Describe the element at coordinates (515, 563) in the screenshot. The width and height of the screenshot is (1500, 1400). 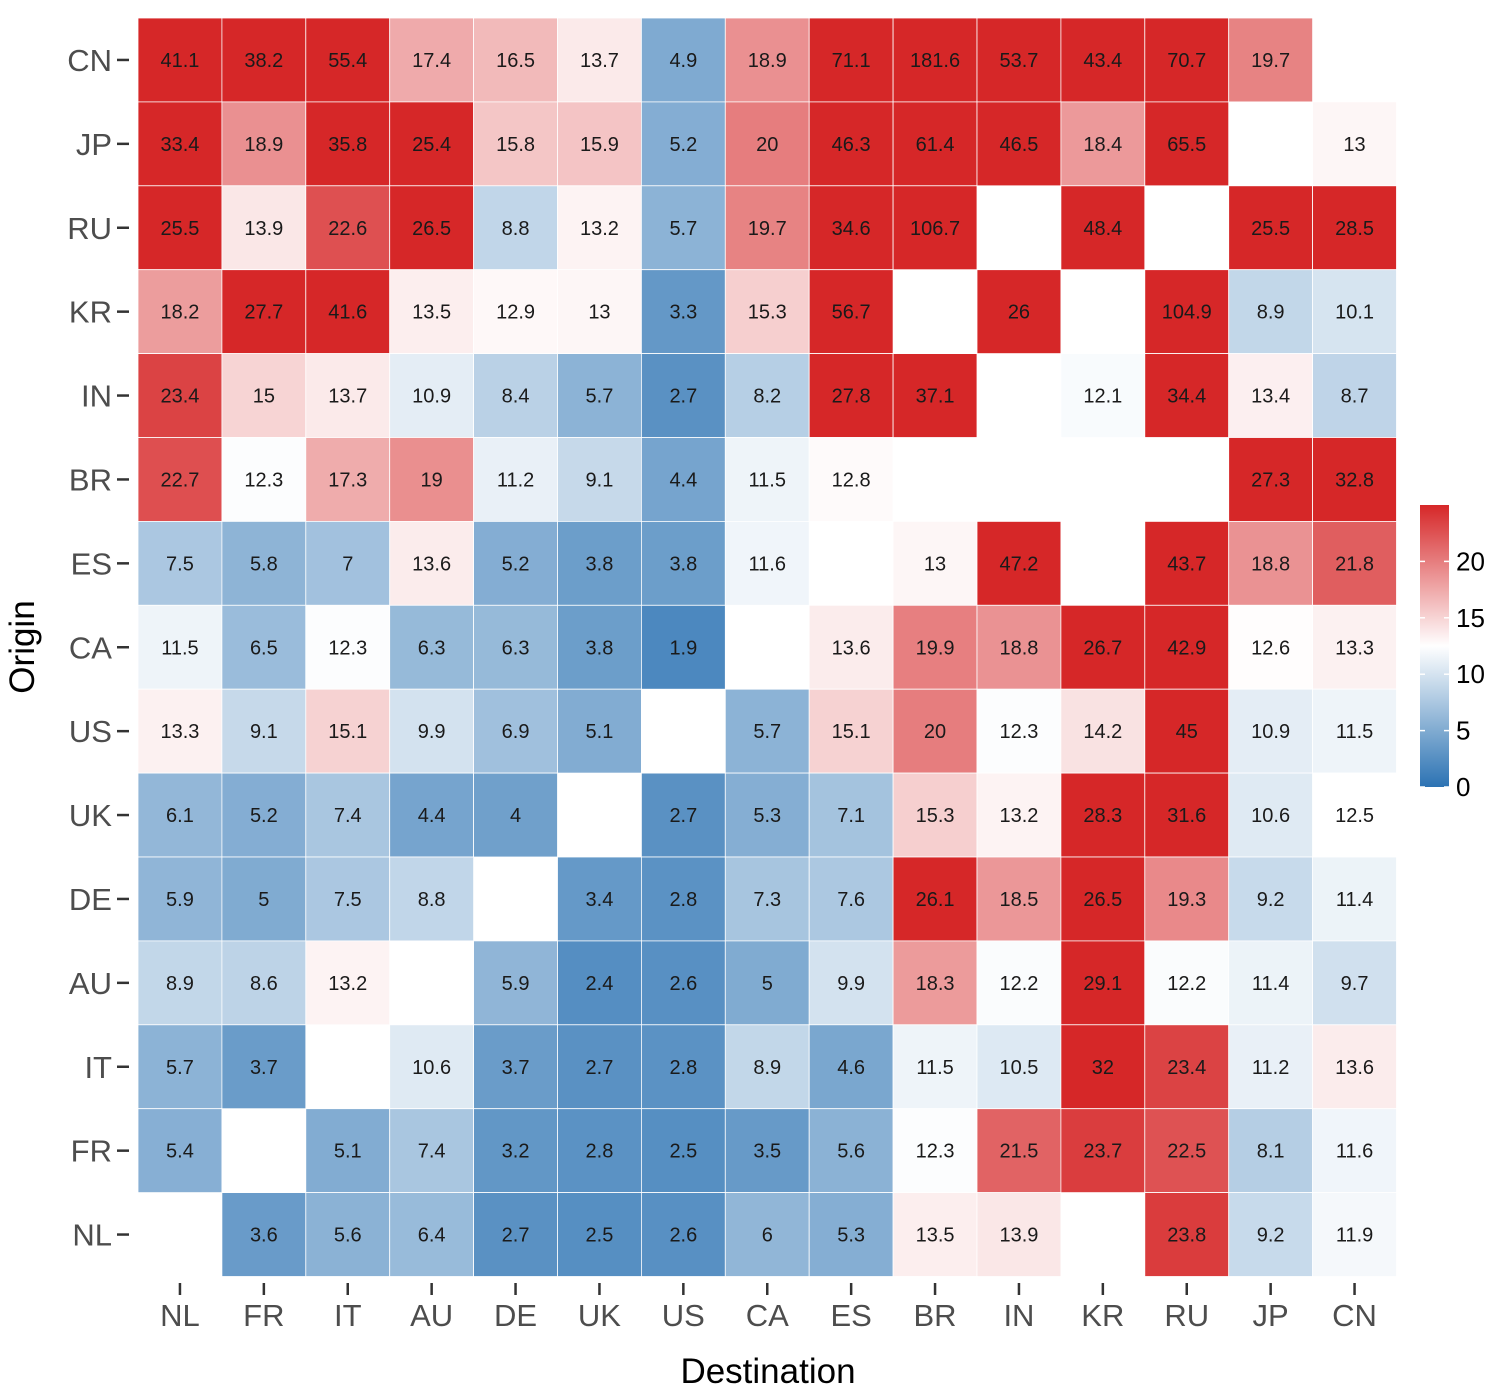
I see `heatmap-cell: 5.2` at that location.